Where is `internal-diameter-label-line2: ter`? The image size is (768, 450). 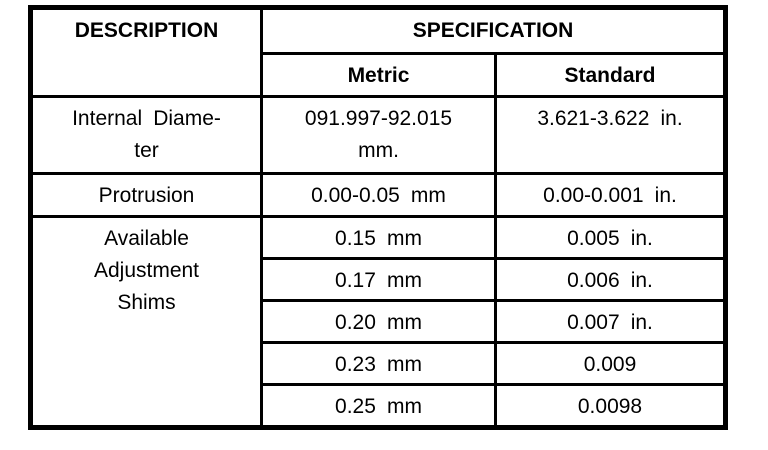 internal-diameter-label-line2: ter is located at coordinates (146, 150).